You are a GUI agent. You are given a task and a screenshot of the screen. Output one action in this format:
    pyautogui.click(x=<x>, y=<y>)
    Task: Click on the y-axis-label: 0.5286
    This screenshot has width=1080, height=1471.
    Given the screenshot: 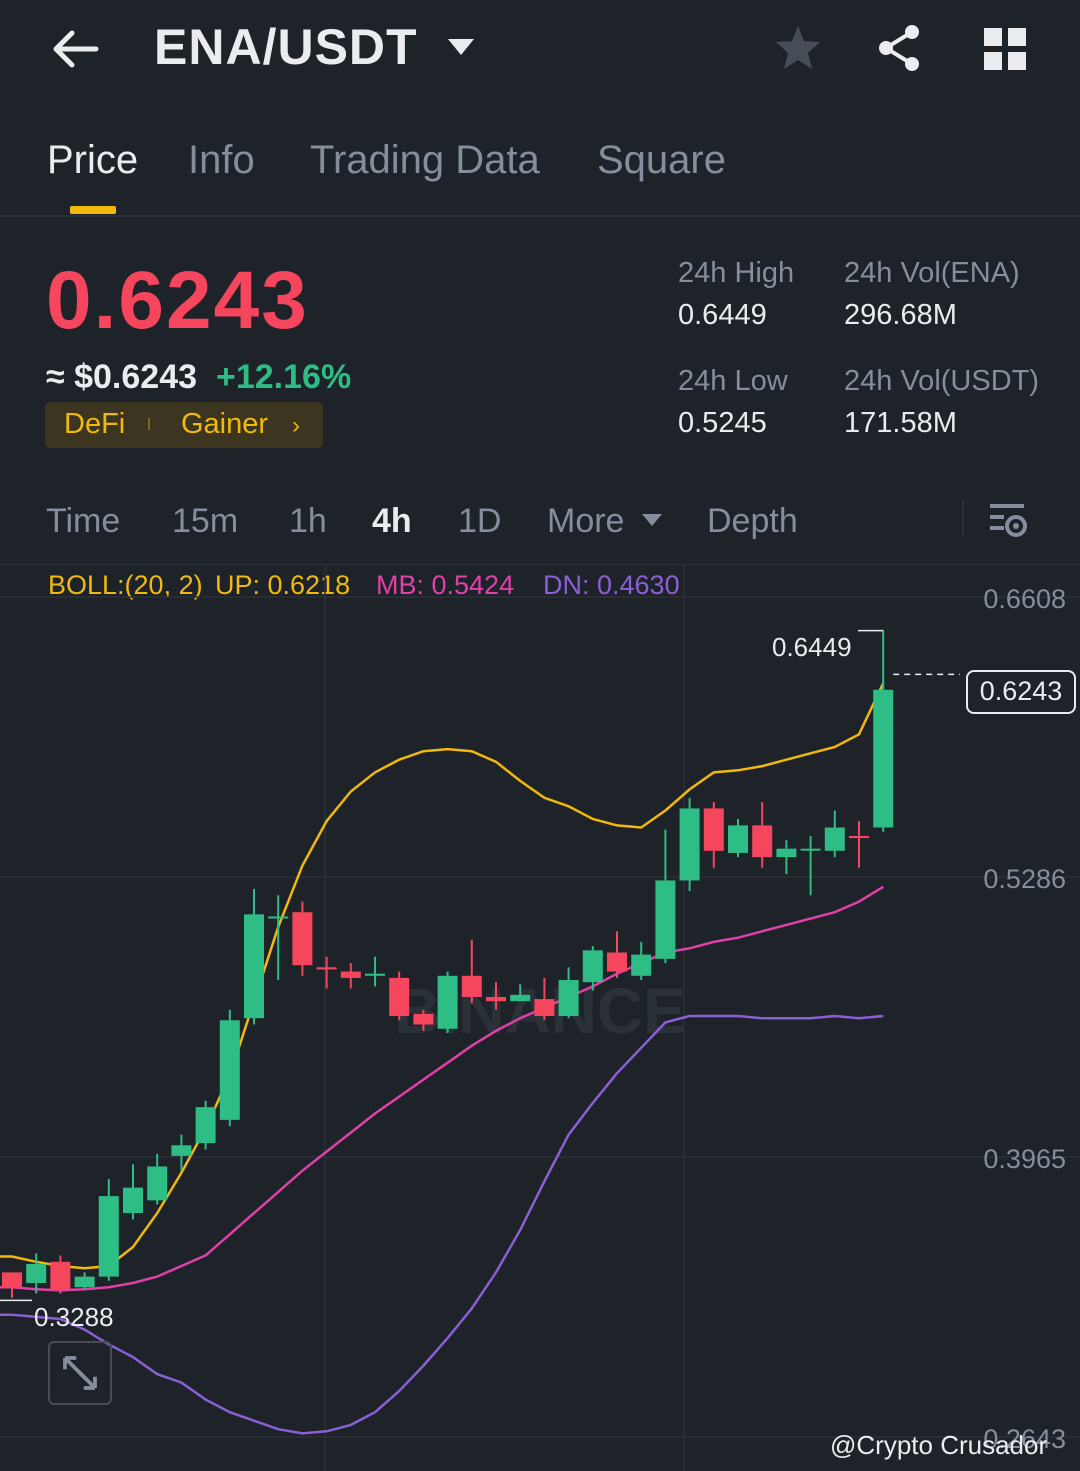 What is the action you would take?
    pyautogui.click(x=1024, y=879)
    